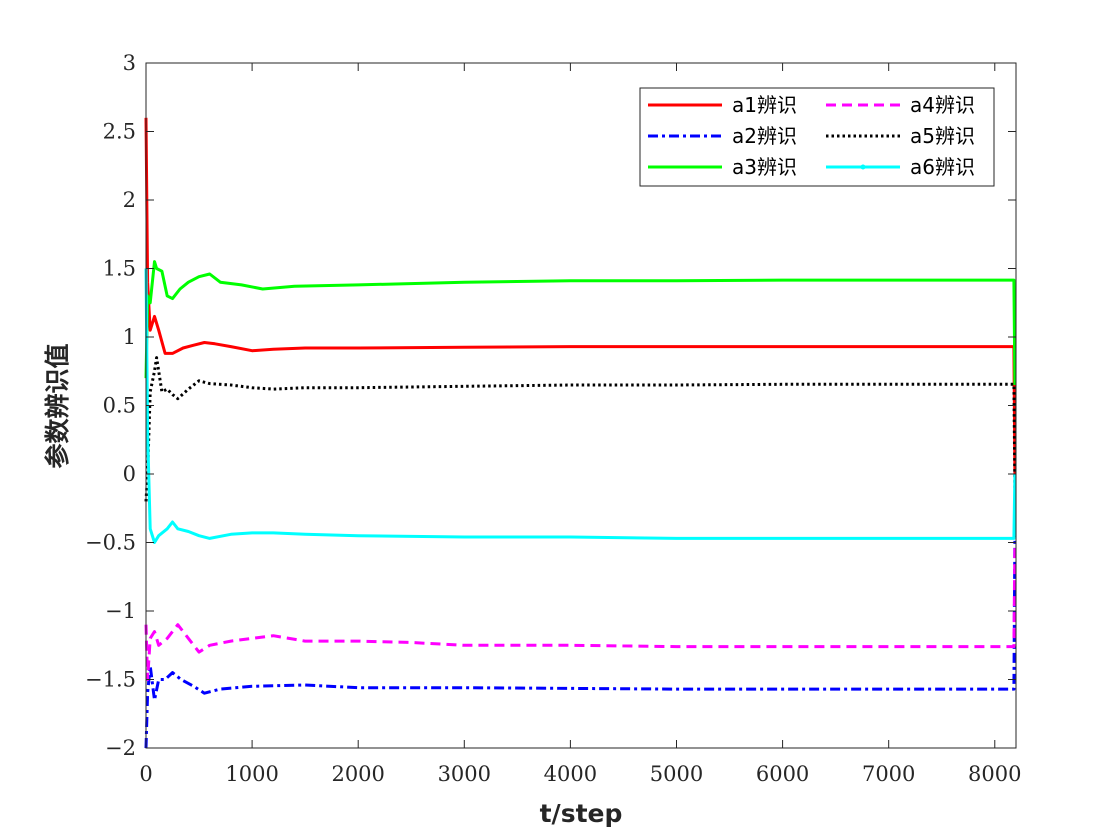 The image size is (1120, 840). I want to click on x-tick-label: 0, so click(145, 774).